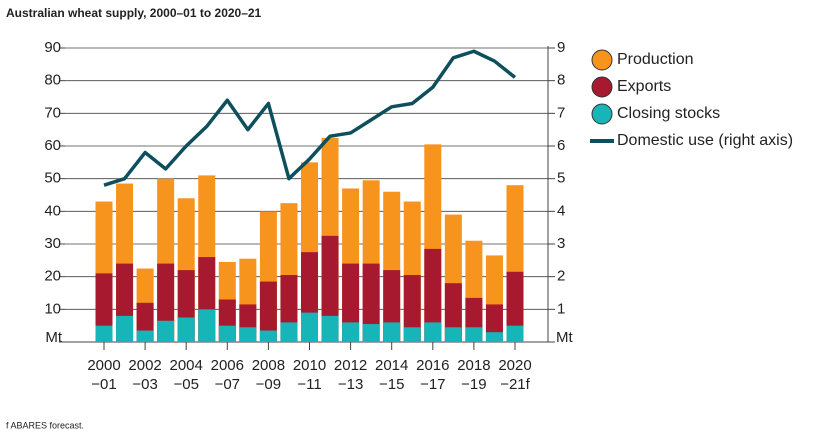 Image resolution: width=816 pixels, height=437 pixels. I want to click on y2-tick-label: 2, so click(561, 276).